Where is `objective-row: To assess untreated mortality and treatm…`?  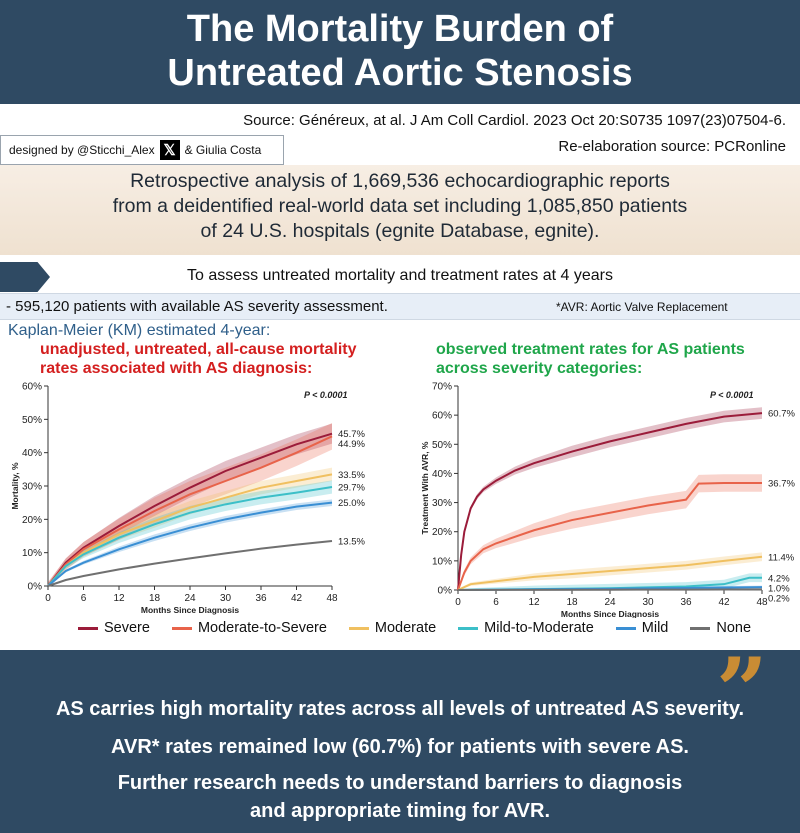
objective-row: To assess untreated mortality and treatm… is located at coordinates (400, 277).